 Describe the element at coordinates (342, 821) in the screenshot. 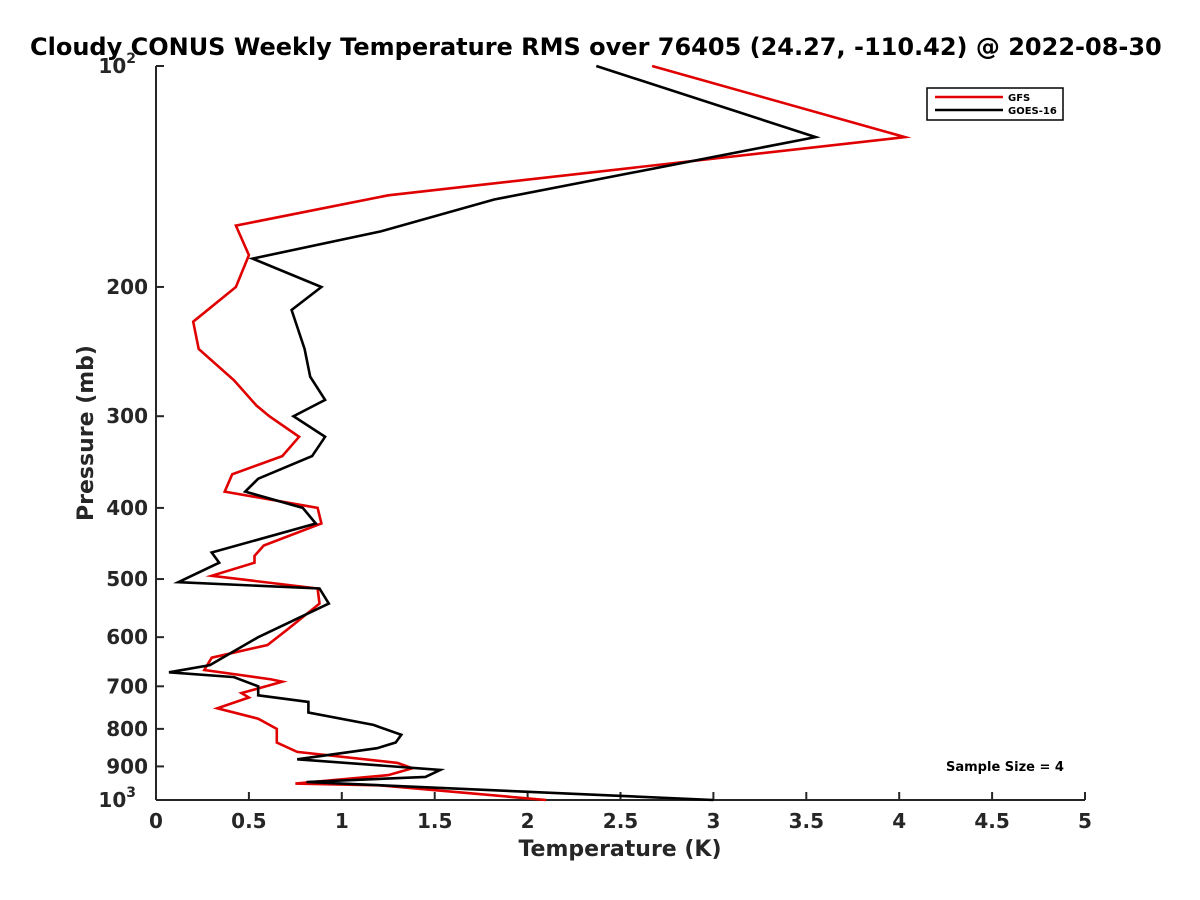

I see `x-tick-label: 1` at that location.